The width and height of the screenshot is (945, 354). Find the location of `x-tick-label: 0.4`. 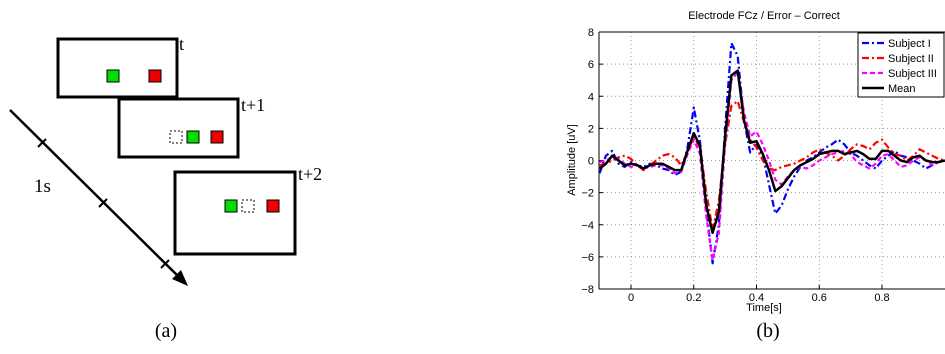

x-tick-label: 0.4 is located at coordinates (756, 298).